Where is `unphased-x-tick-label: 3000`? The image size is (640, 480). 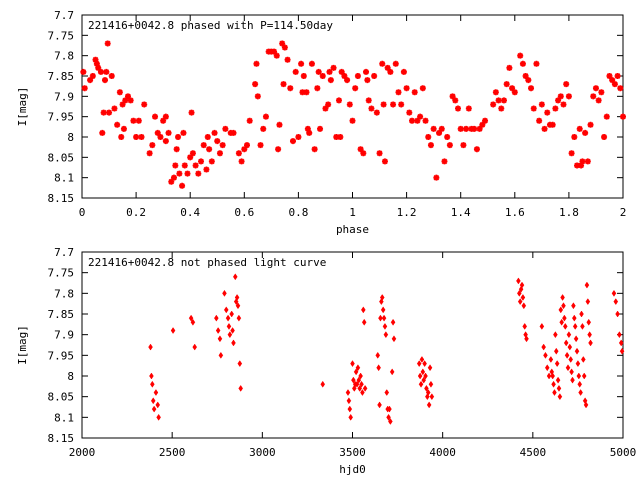
unphased-x-tick-label: 3000 is located at coordinates (262, 452).